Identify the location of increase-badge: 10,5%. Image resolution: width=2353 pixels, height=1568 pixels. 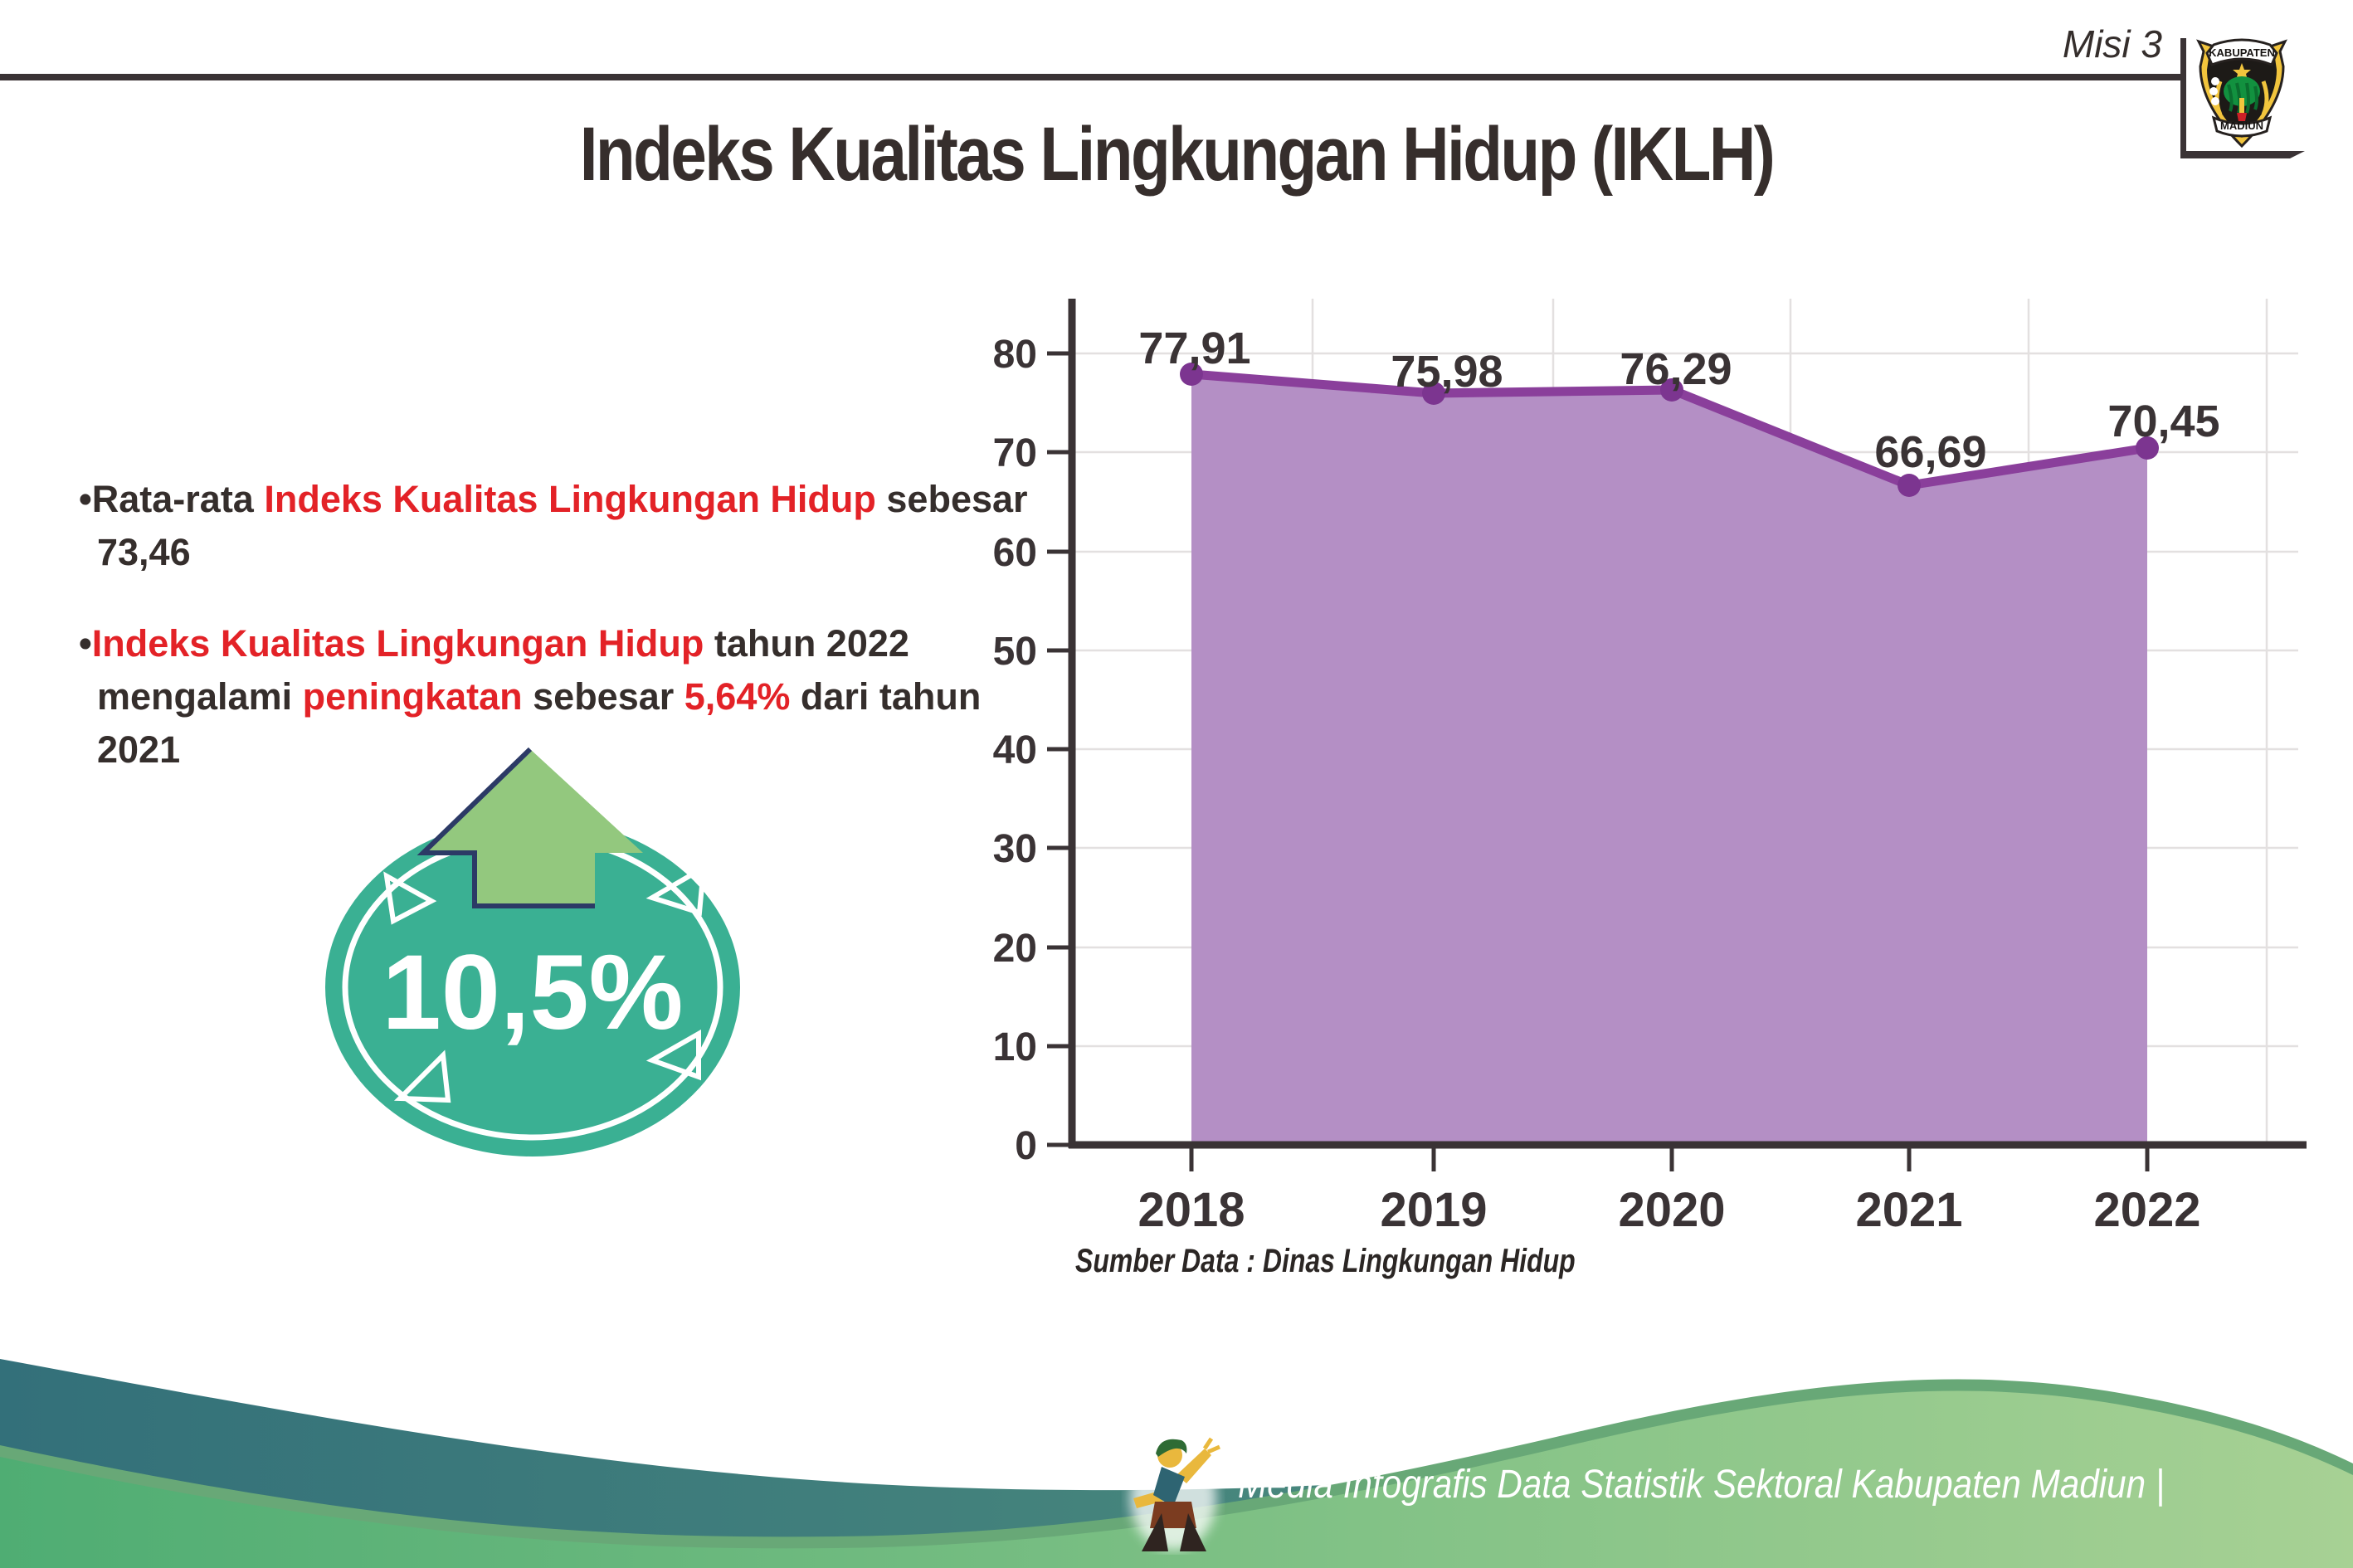
(532, 952).